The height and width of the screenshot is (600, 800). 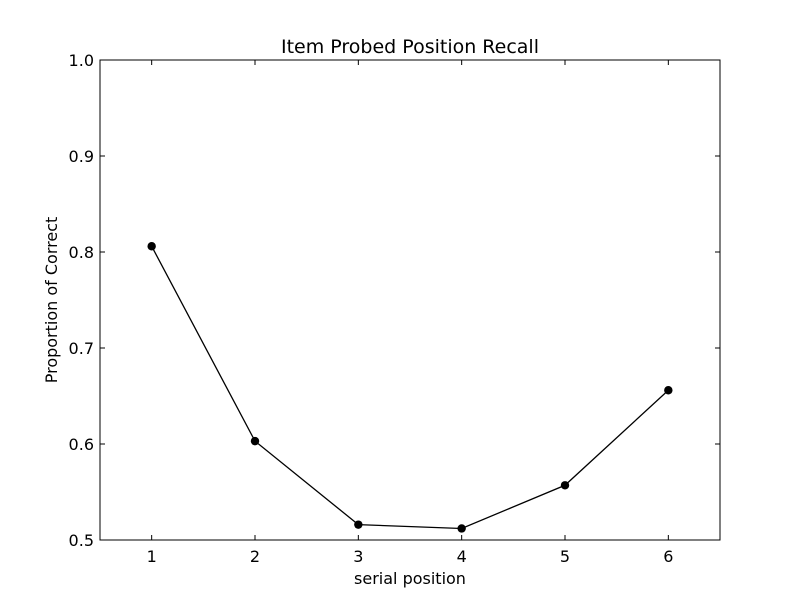 I want to click on y-axis-label: Proportion of Correct, so click(x=51, y=300).